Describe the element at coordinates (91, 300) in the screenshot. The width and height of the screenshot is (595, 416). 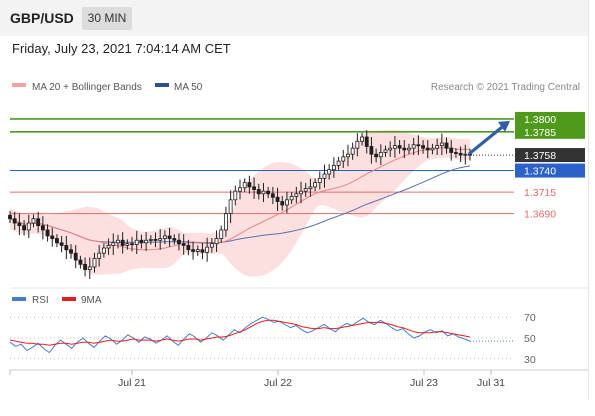
I see `rsi-ma-legend-label: 9MA` at that location.